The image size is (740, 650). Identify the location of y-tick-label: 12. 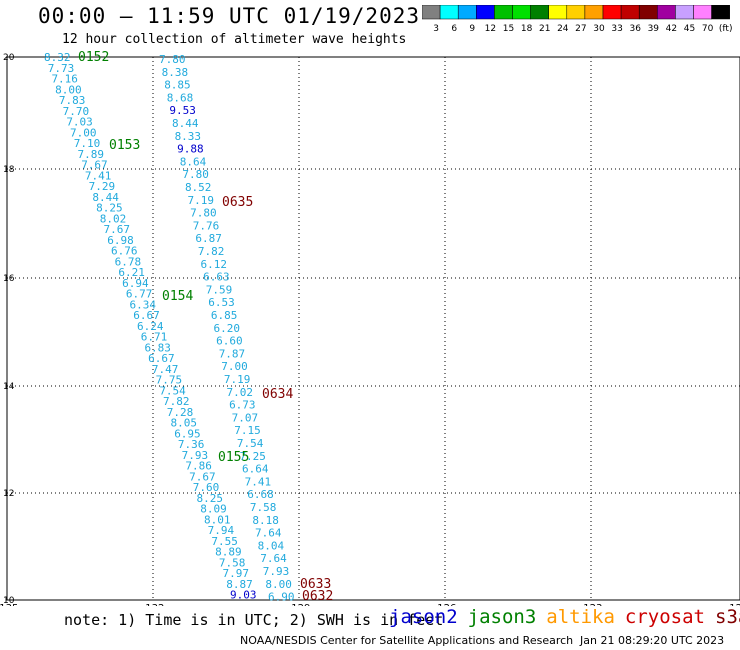
(8, 494).